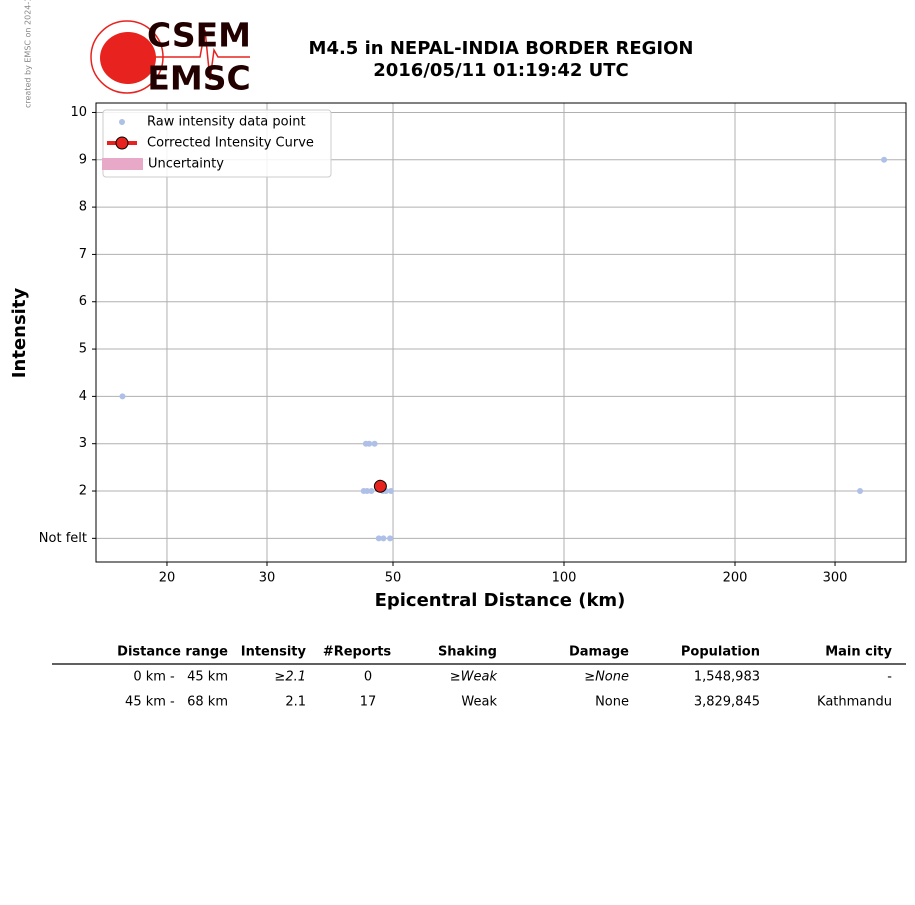 The width and height of the screenshot is (915, 905). I want to click on x-tick-label: 20, so click(167, 578).